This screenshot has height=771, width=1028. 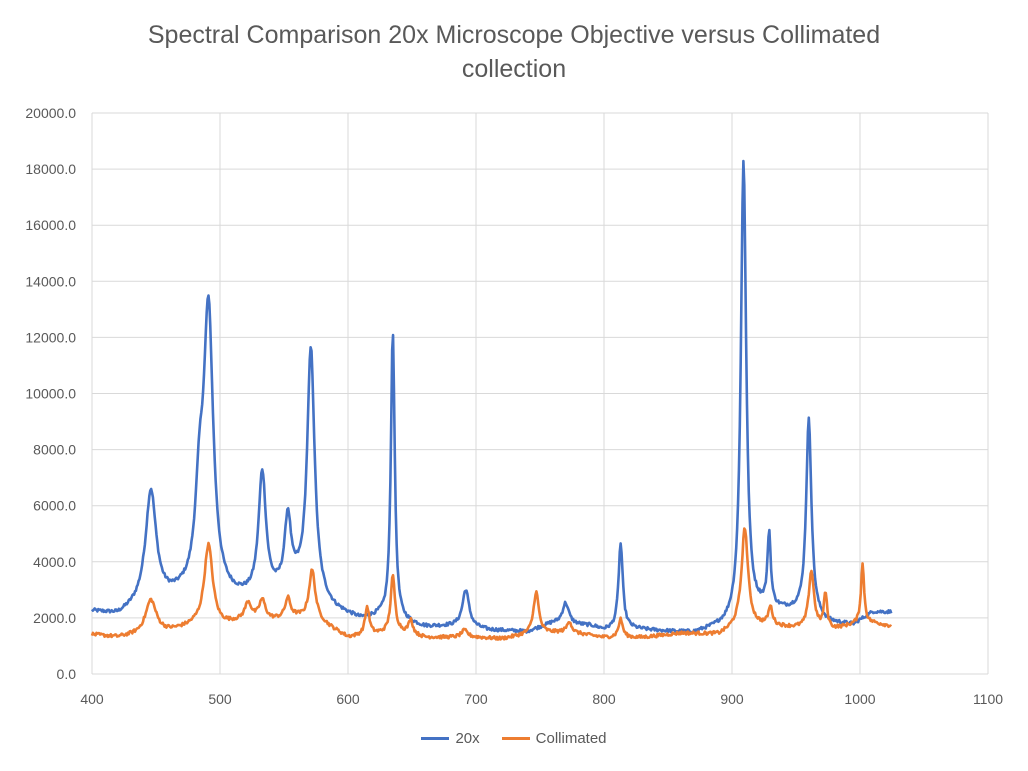 What do you see at coordinates (50, 337) in the screenshot?
I see `y-tick-label: 12000.0` at bounding box center [50, 337].